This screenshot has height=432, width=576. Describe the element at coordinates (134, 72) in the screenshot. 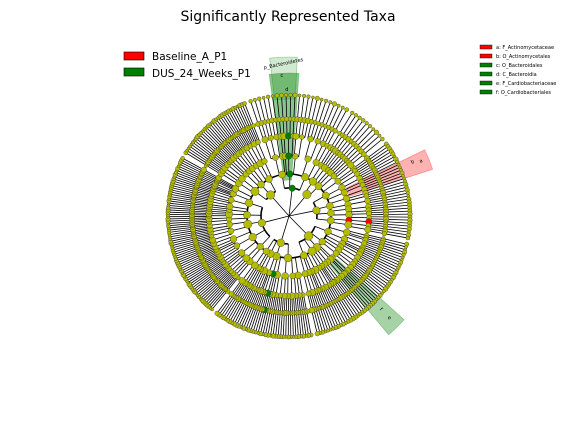

I see `legend-swatch-dus` at that location.